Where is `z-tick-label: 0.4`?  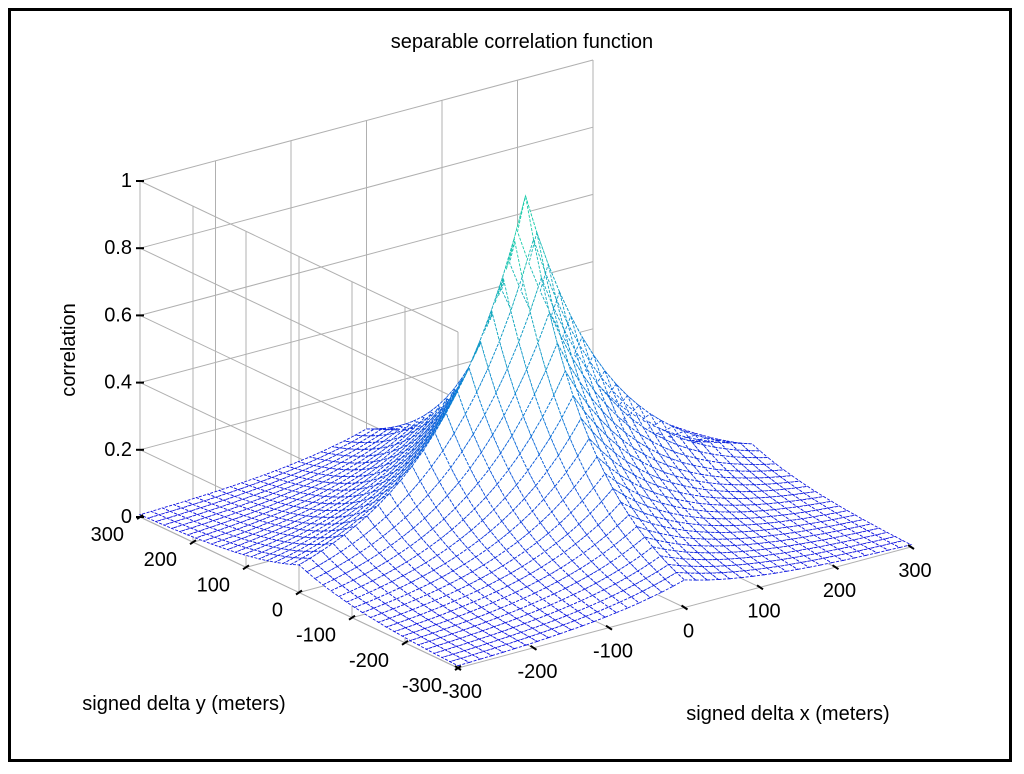 z-tick-label: 0.4 is located at coordinates (118, 383).